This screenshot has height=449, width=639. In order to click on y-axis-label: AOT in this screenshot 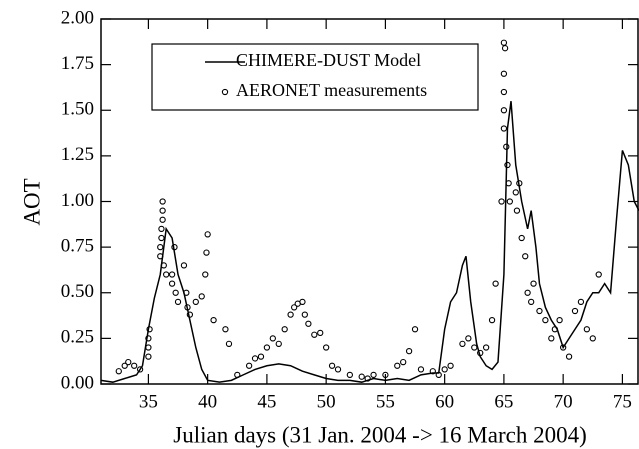, I will do `click(31, 201)`.